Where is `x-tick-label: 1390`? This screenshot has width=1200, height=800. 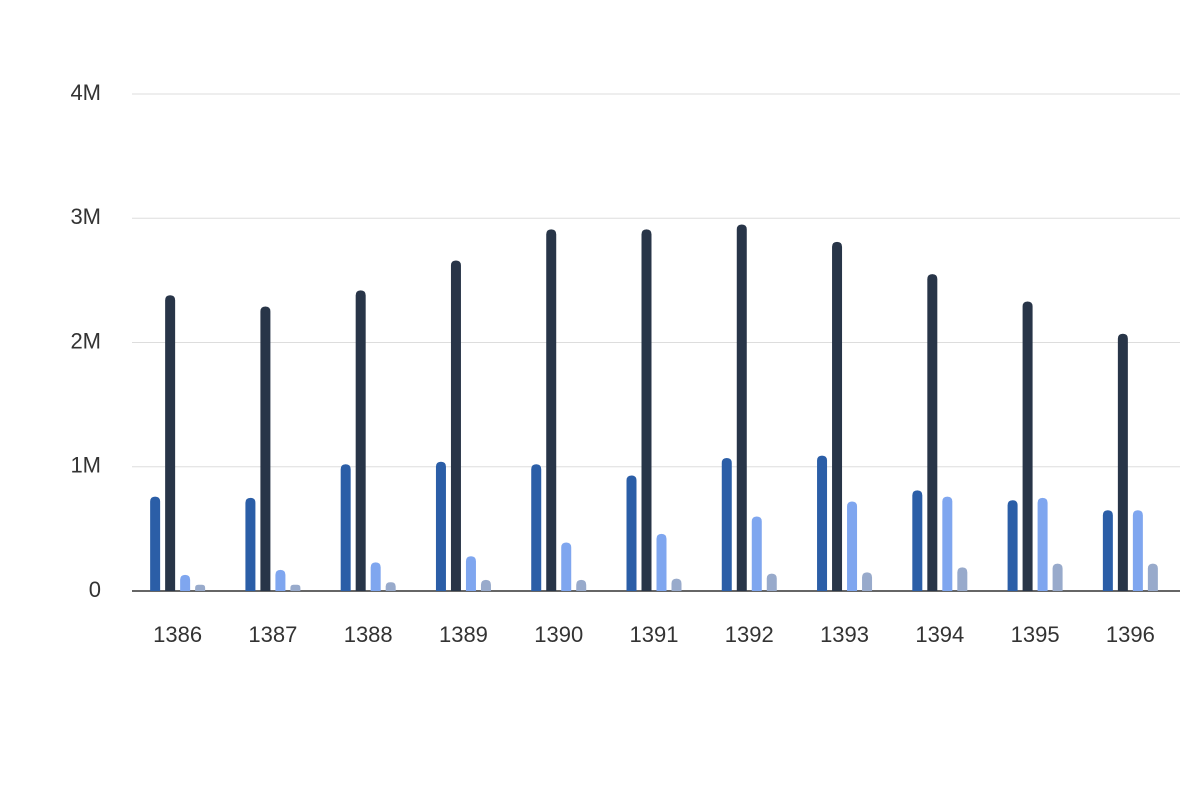
x-tick-label: 1390 is located at coordinates (558, 634).